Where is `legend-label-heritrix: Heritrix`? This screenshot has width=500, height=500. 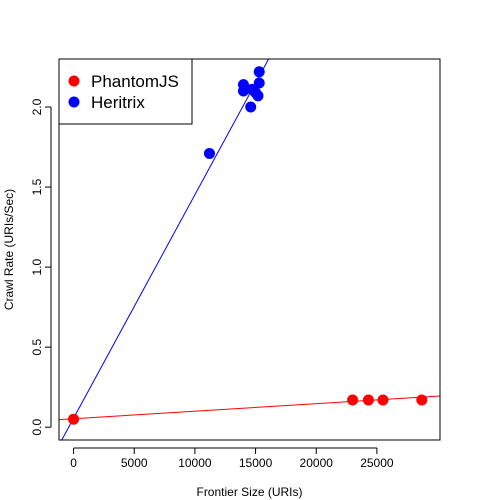
legend-label-heritrix: Heritrix is located at coordinates (118, 102).